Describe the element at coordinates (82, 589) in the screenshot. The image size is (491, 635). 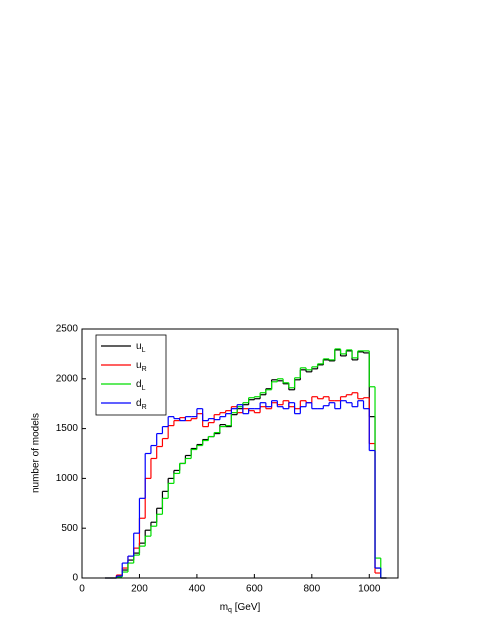
I see `x-tick-label: 0` at that location.